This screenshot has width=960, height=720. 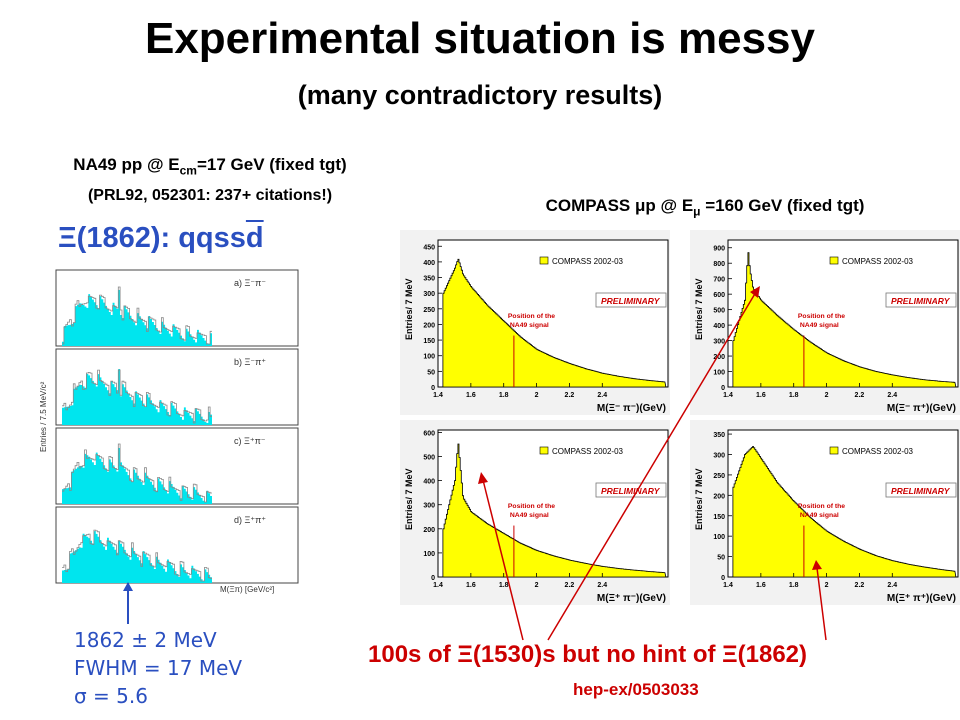 What do you see at coordinates (250, 283) in the screenshot?
I see `na49-panel-label: a) Ξ⁻π⁻` at bounding box center [250, 283].